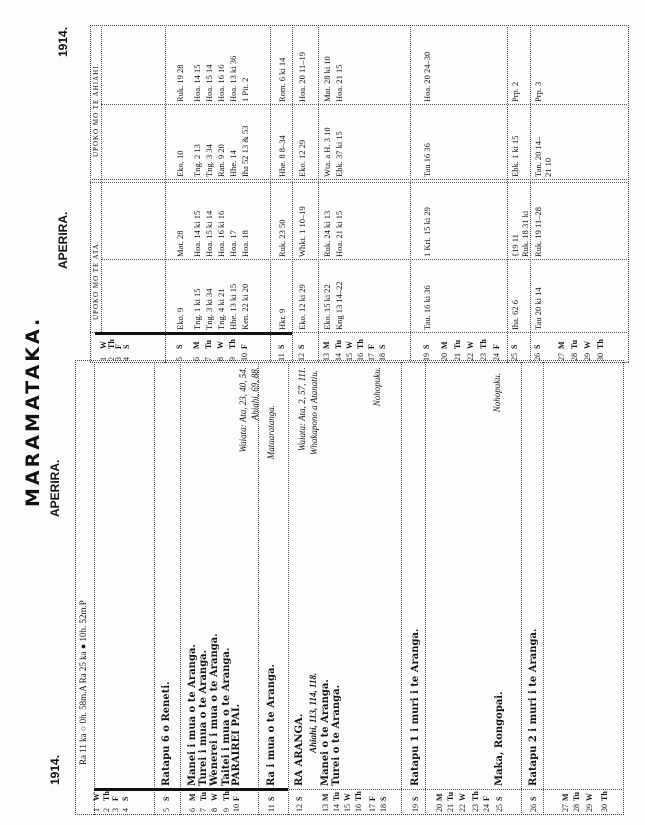 The height and width of the screenshot is (825, 645). I want to click on lesson-cell: Hoa. 15 14, so click(209, 83).